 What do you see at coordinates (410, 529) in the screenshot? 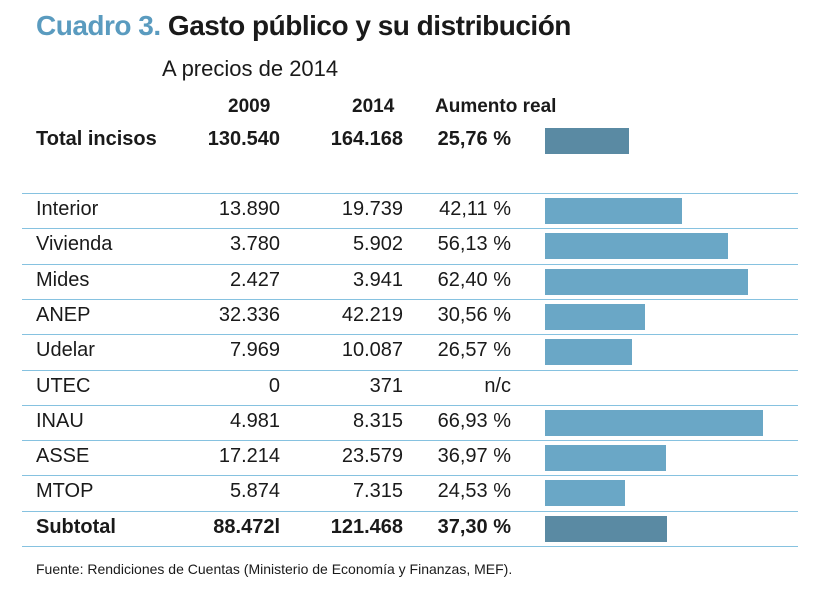
I see `subtotal-row: Subtotal 88.472l 121.468 37,30 %` at bounding box center [410, 529].